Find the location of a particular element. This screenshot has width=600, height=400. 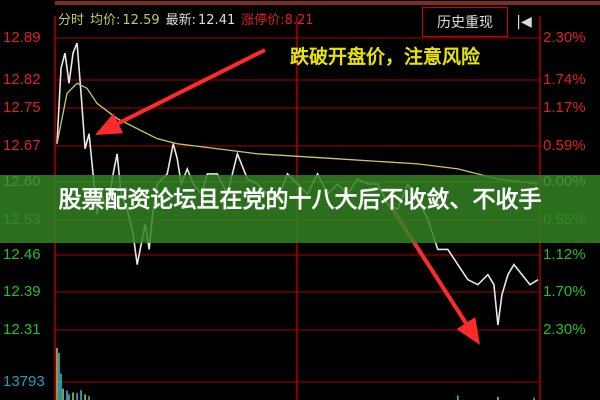

back-button: |◀ is located at coordinates (524, 22).